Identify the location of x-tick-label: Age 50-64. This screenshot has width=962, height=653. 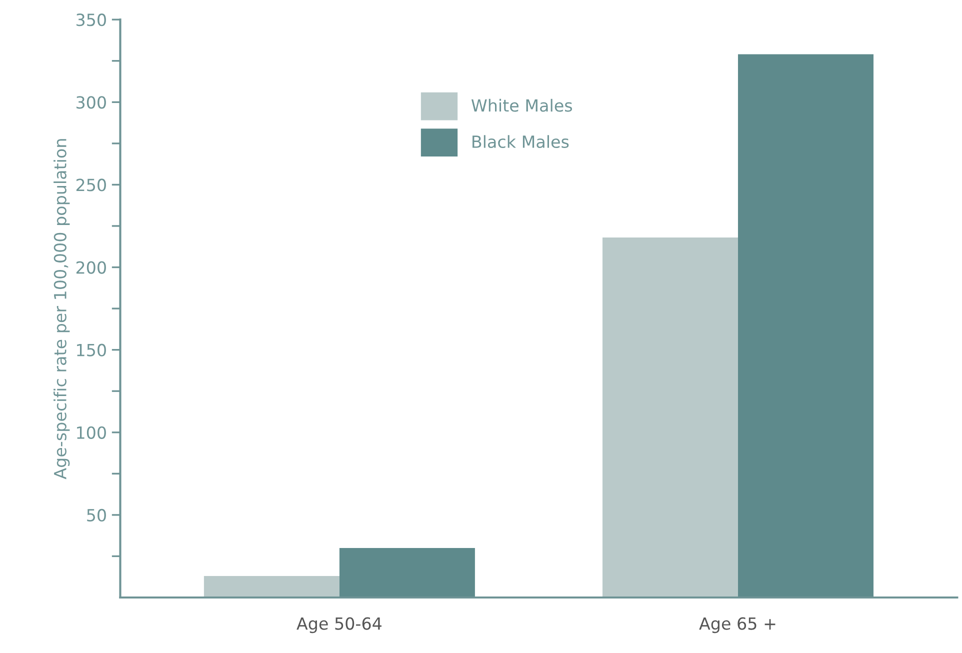
(339, 625).